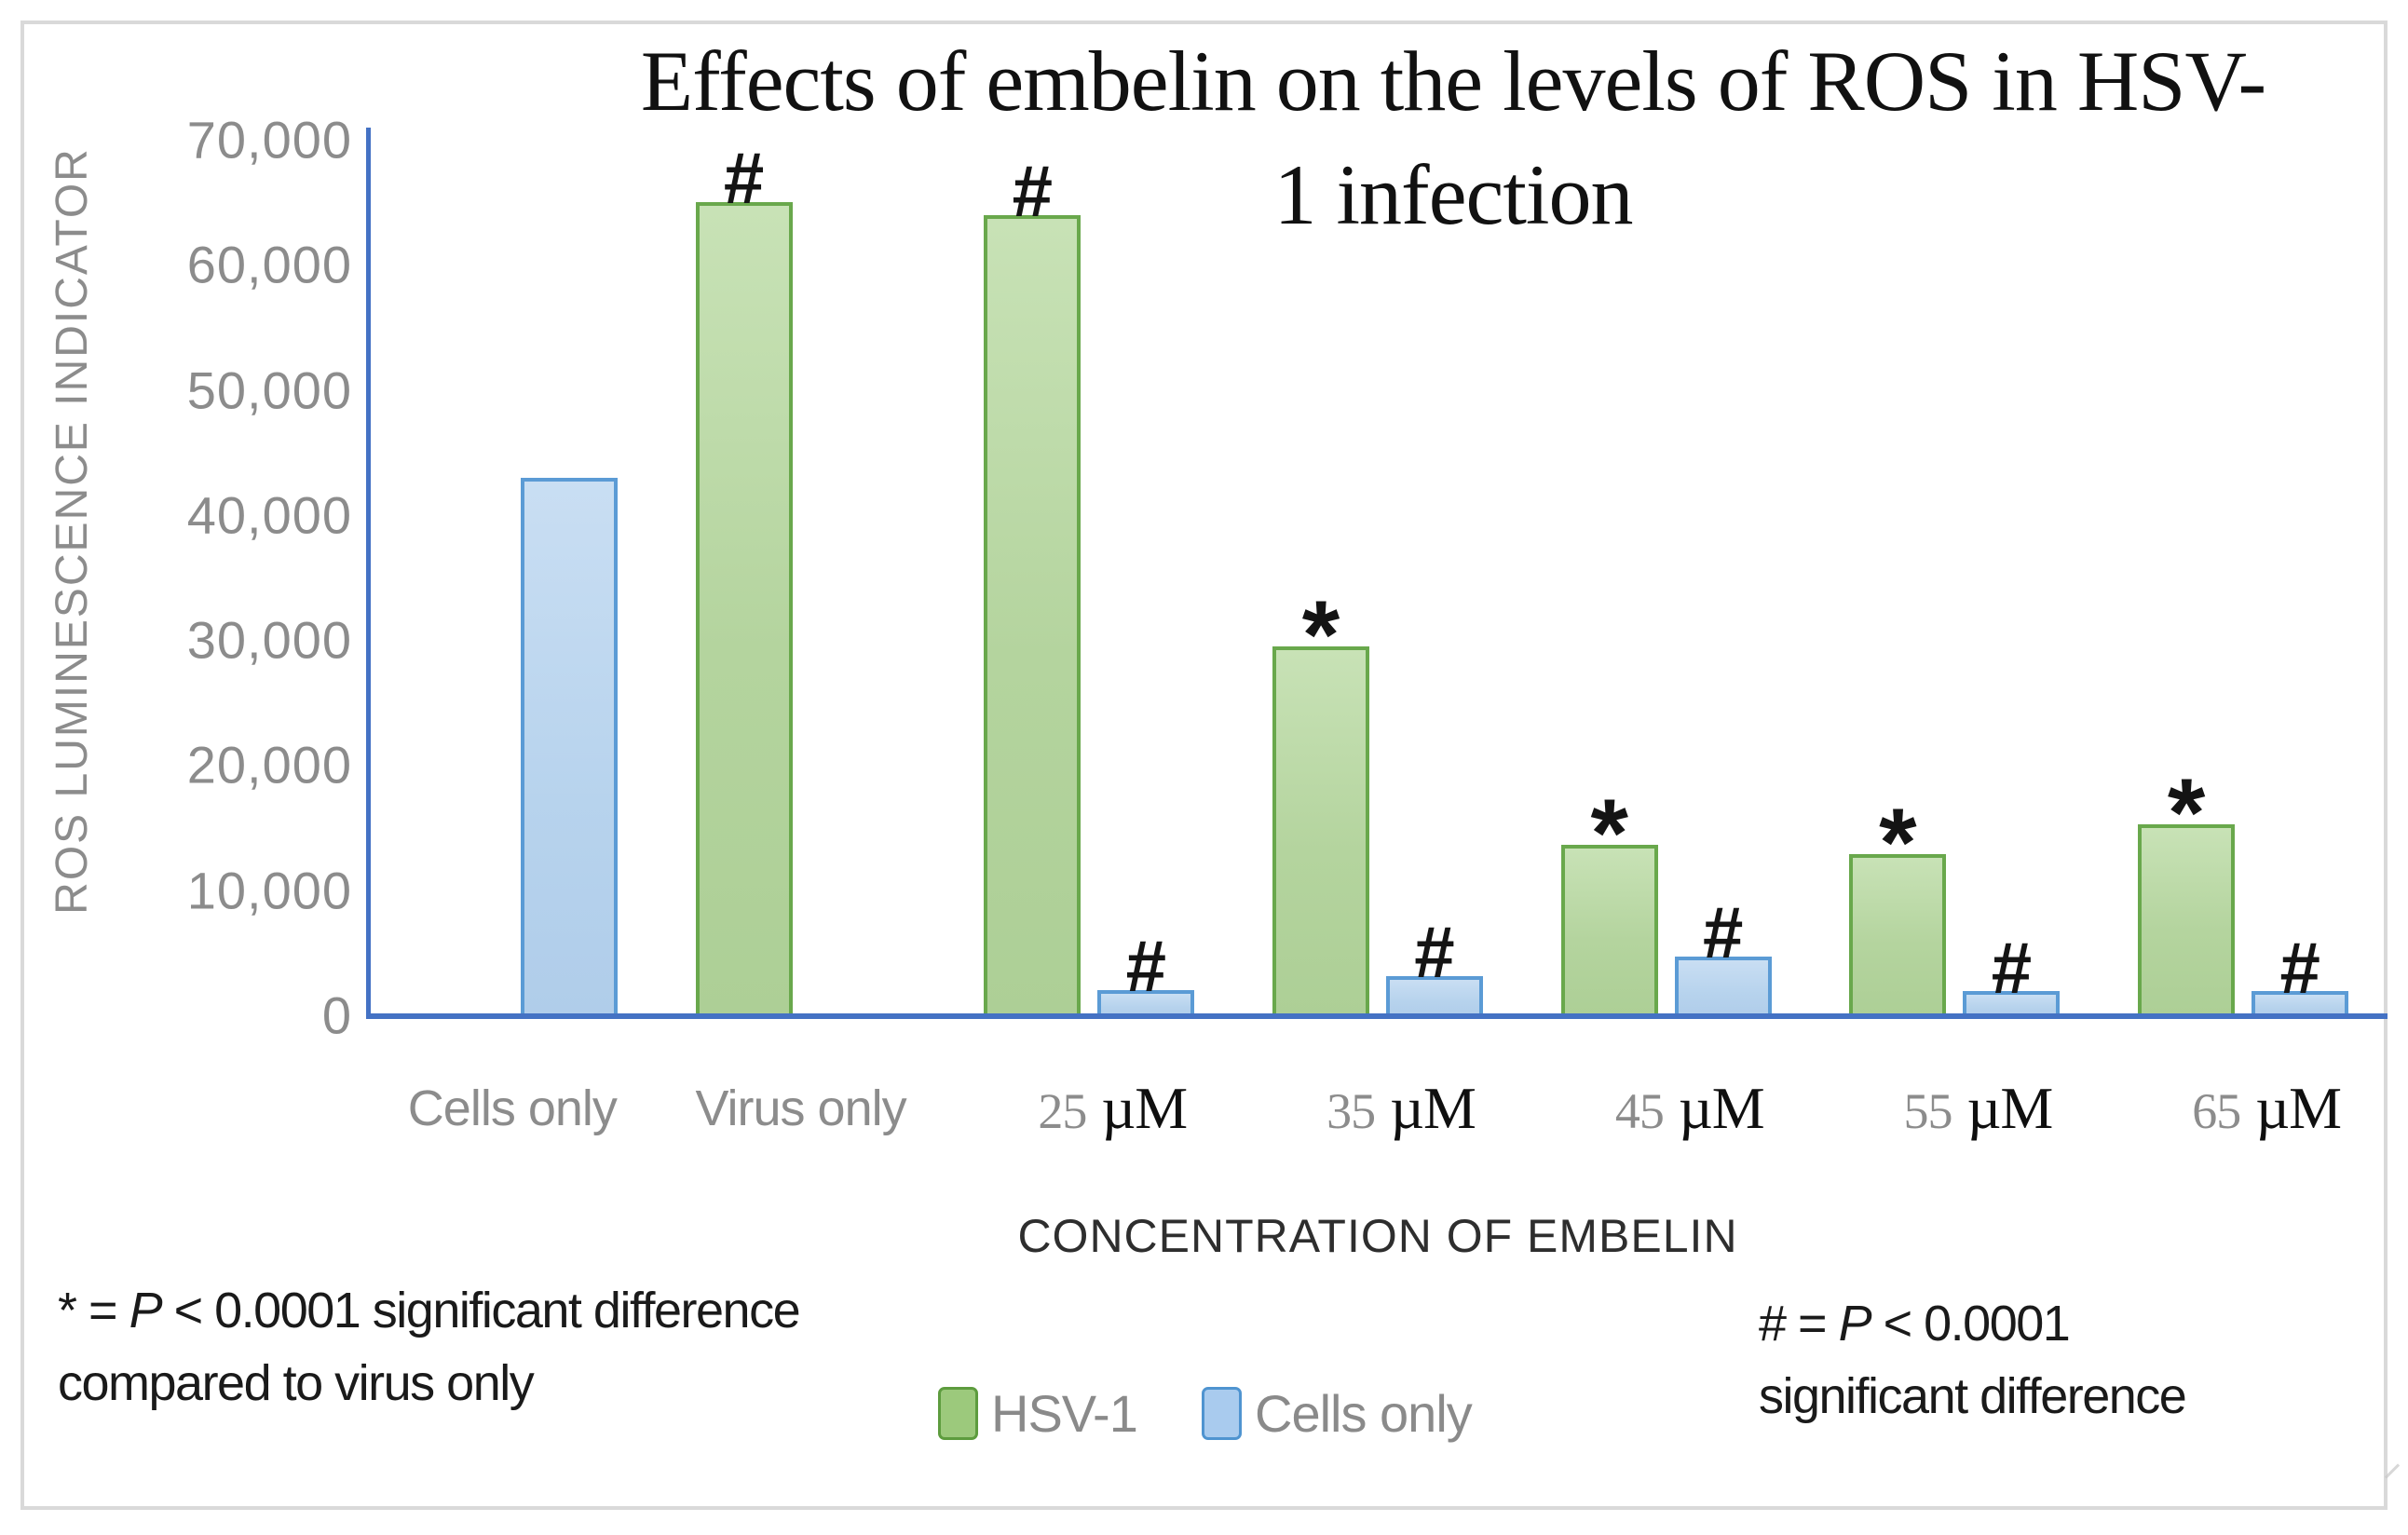 This screenshot has width=2408, height=1535. What do you see at coordinates (269, 640) in the screenshot?
I see `y-tick-label: 30,000` at bounding box center [269, 640].